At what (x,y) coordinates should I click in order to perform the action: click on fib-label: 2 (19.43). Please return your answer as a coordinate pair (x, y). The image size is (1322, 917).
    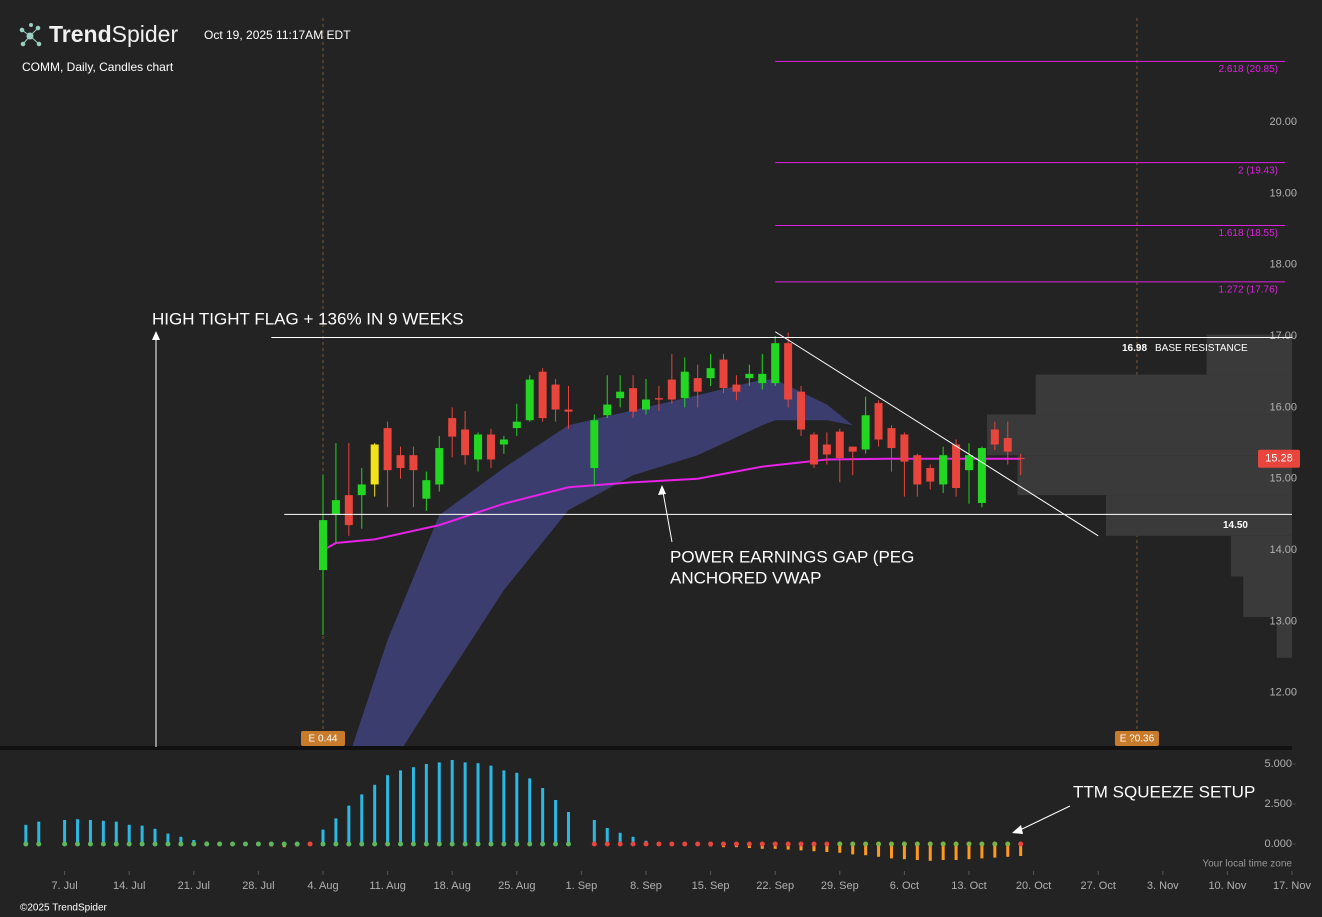
    Looking at the image, I should click on (1258, 170).